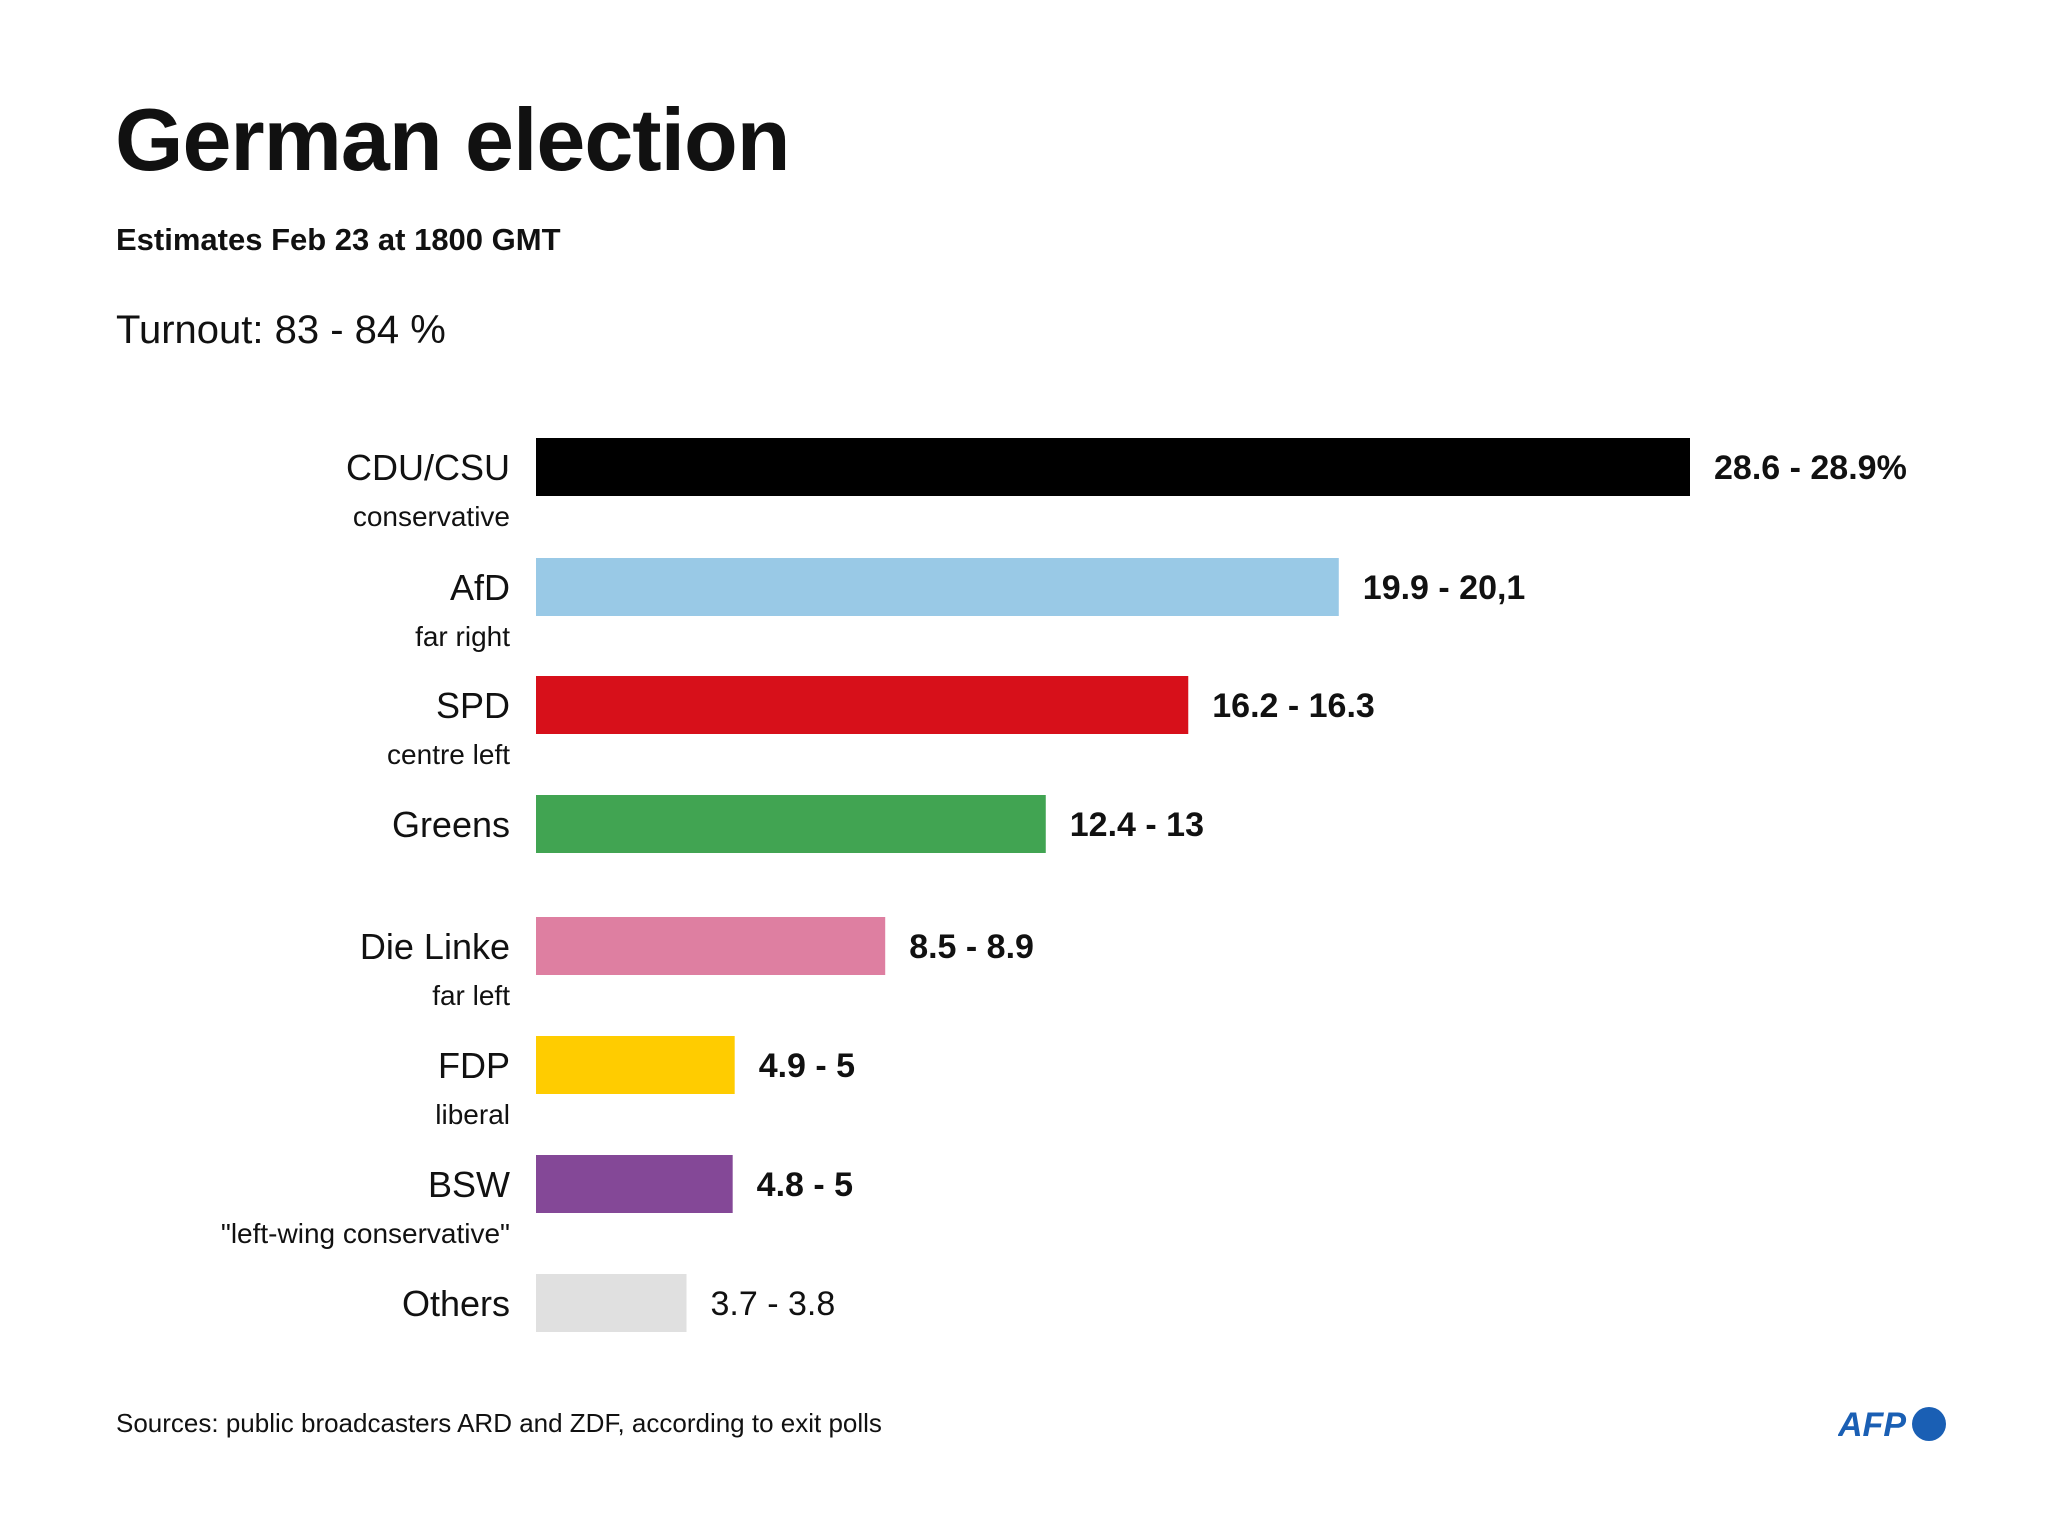 Image resolution: width=2048 pixels, height=1538 pixels. What do you see at coordinates (472, 1114) in the screenshot?
I see `category-description-fdp: liberal` at bounding box center [472, 1114].